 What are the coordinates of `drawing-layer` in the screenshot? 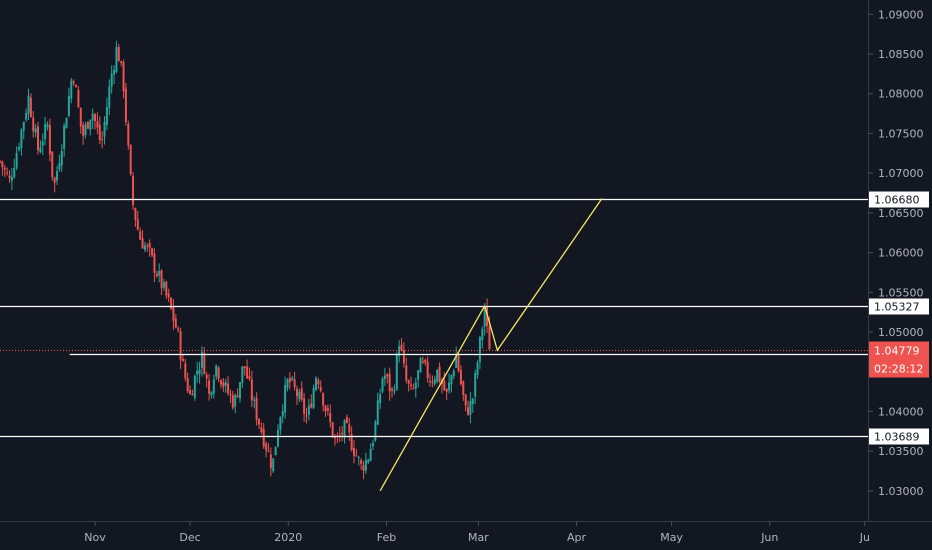 It's located at (491, 345).